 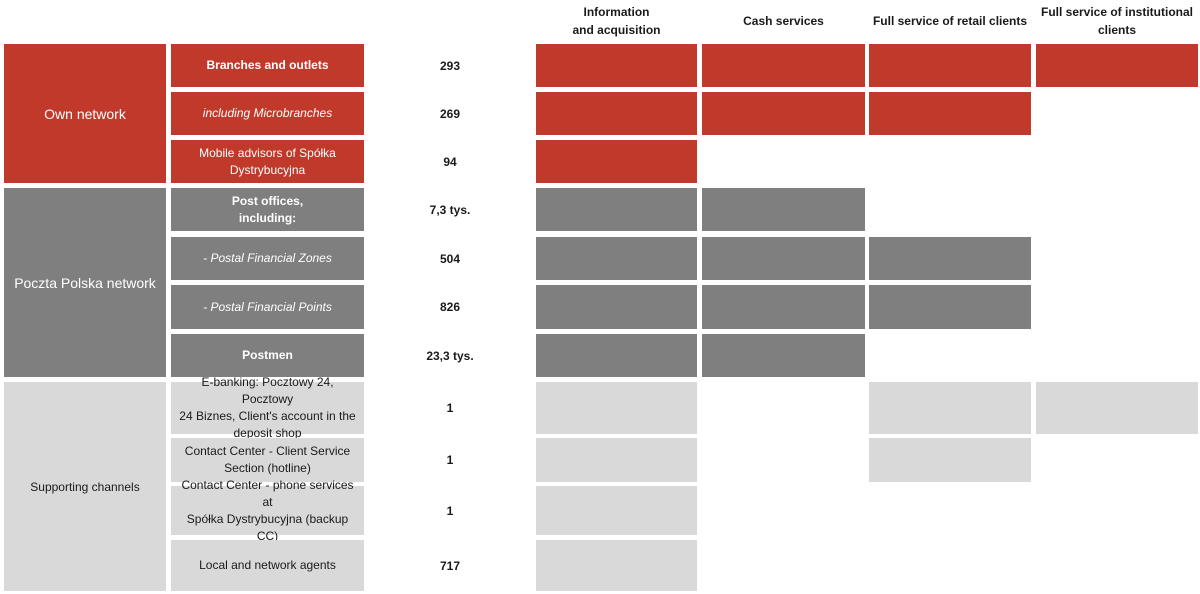 I want to click on channel-count: 7,3 tys., so click(x=450, y=209).